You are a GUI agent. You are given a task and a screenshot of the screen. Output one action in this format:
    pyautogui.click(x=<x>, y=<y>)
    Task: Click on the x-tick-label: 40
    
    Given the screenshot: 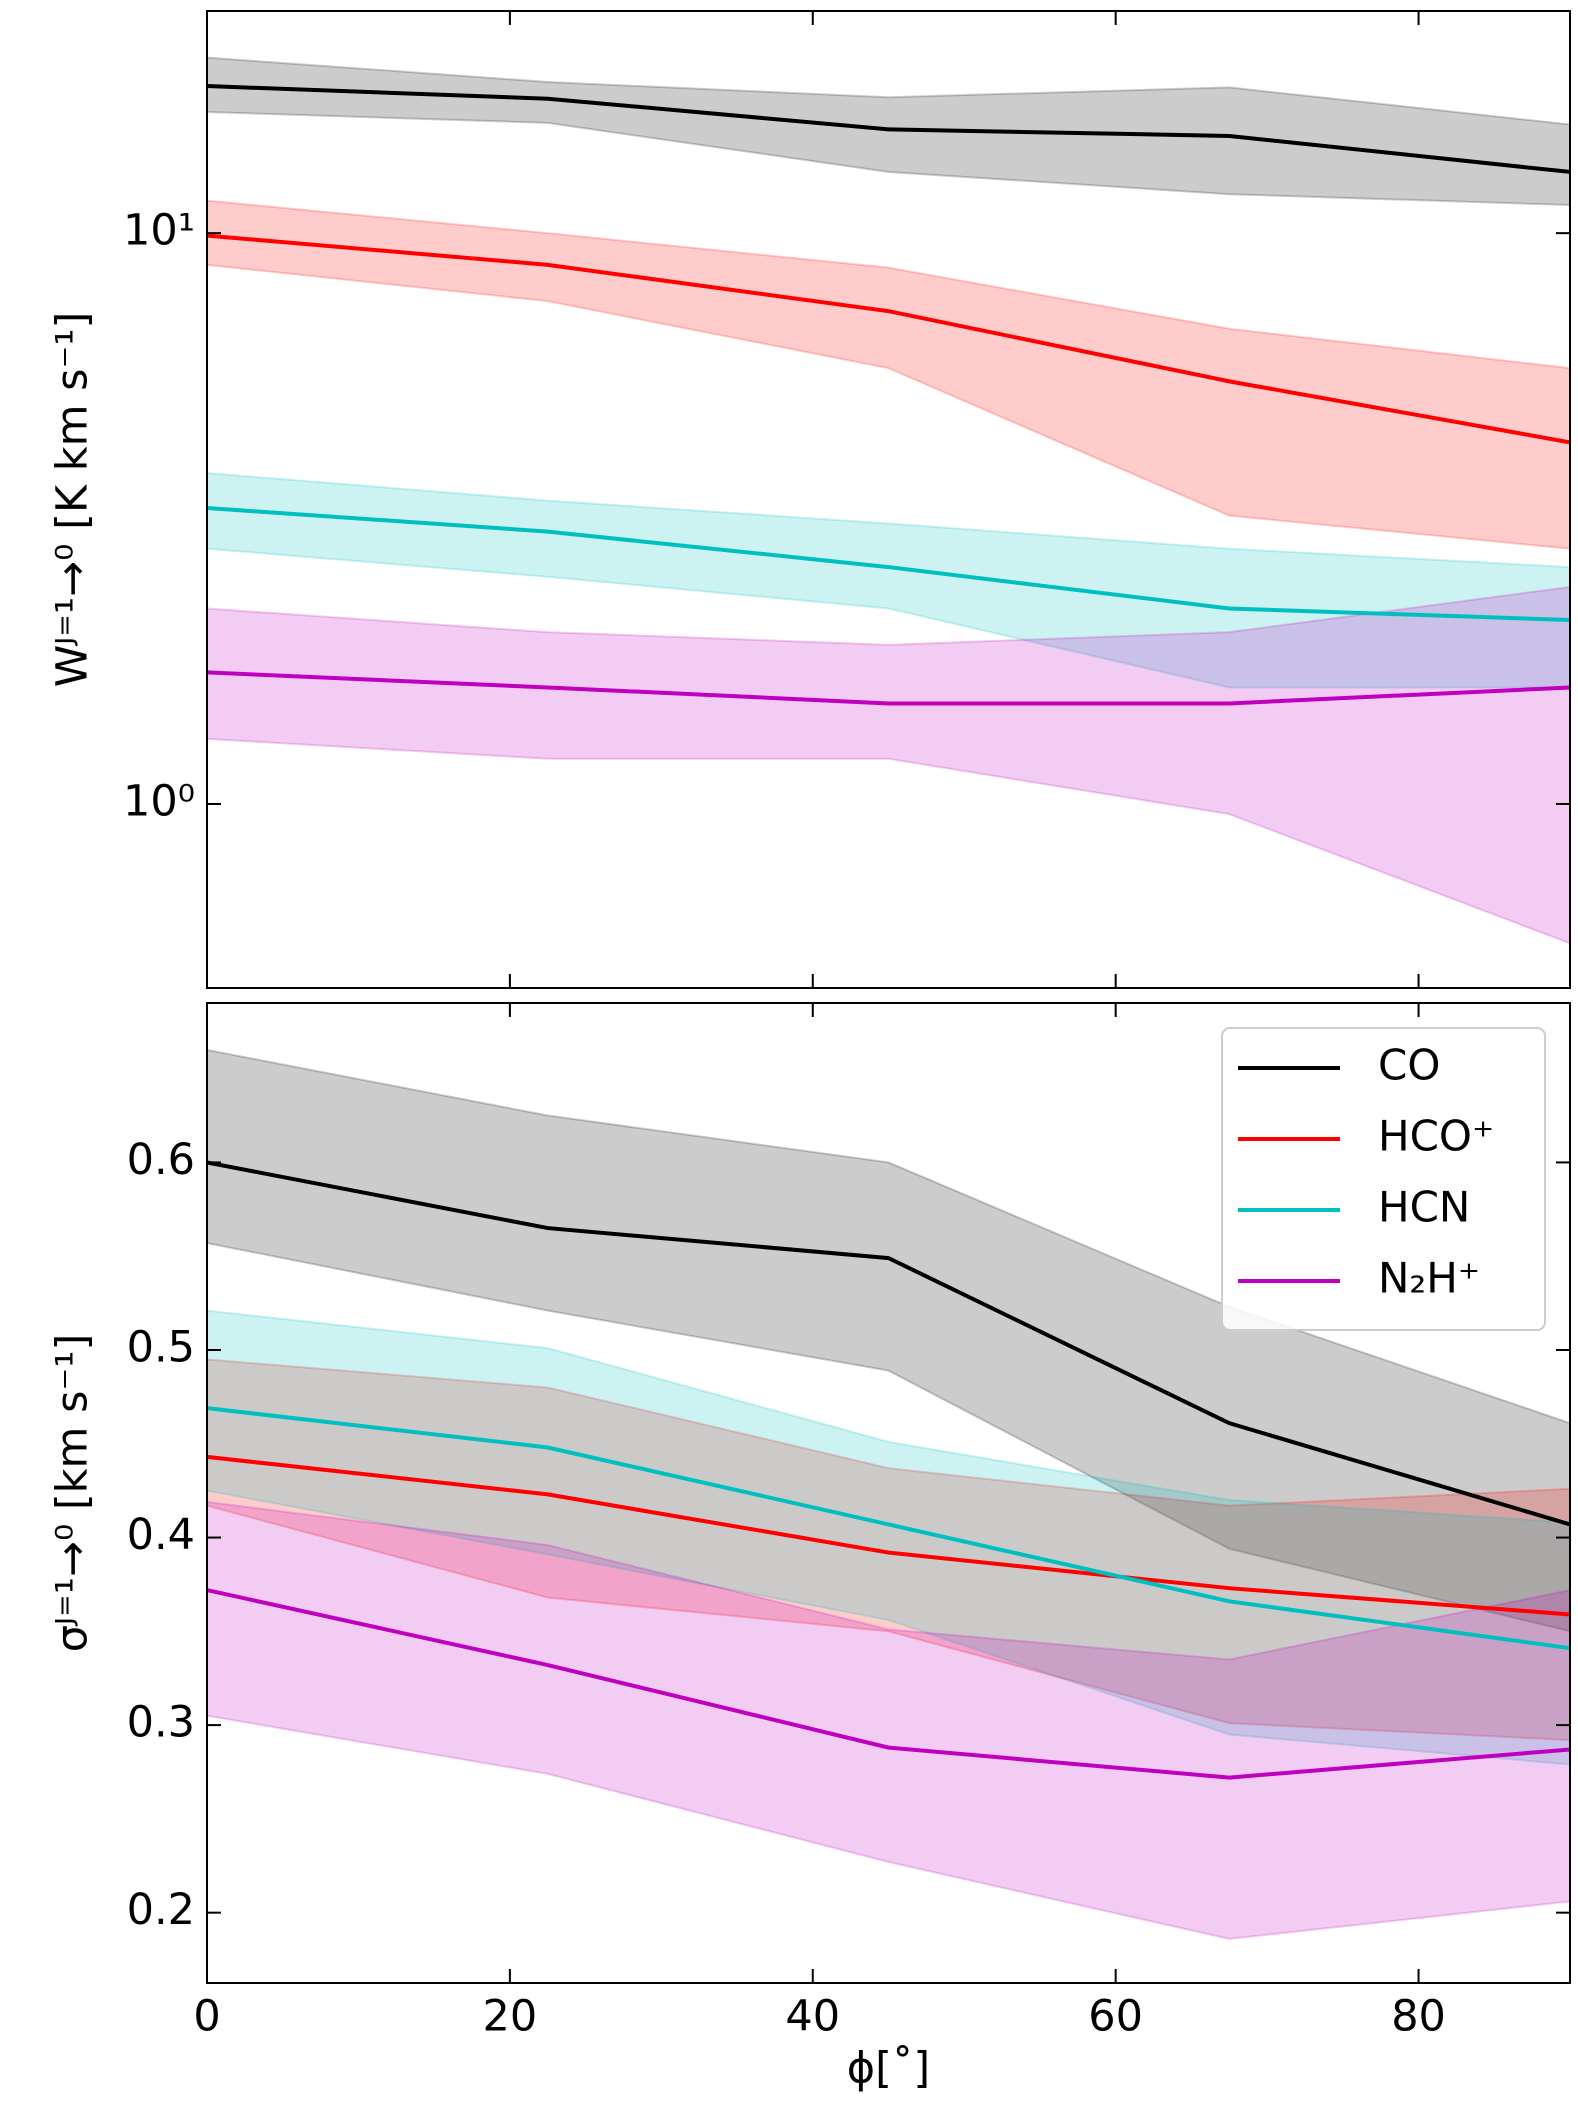 What is the action you would take?
    pyautogui.click(x=812, y=2017)
    